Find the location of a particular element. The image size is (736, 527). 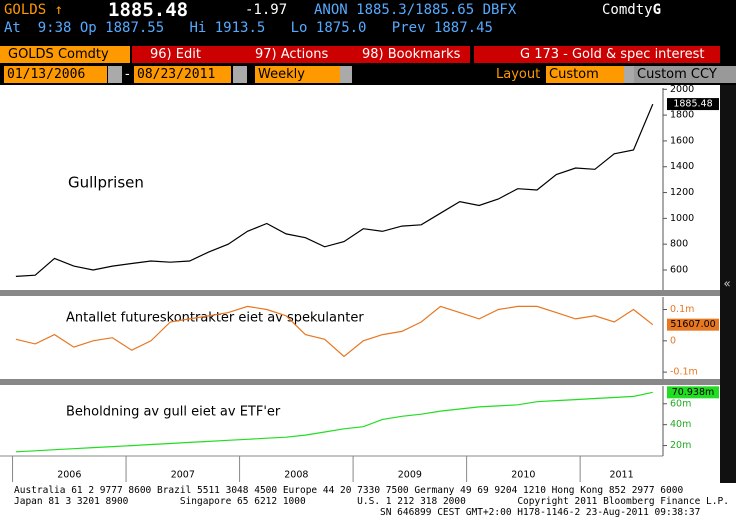

currency-select: Custom CCY is located at coordinates (685, 74).